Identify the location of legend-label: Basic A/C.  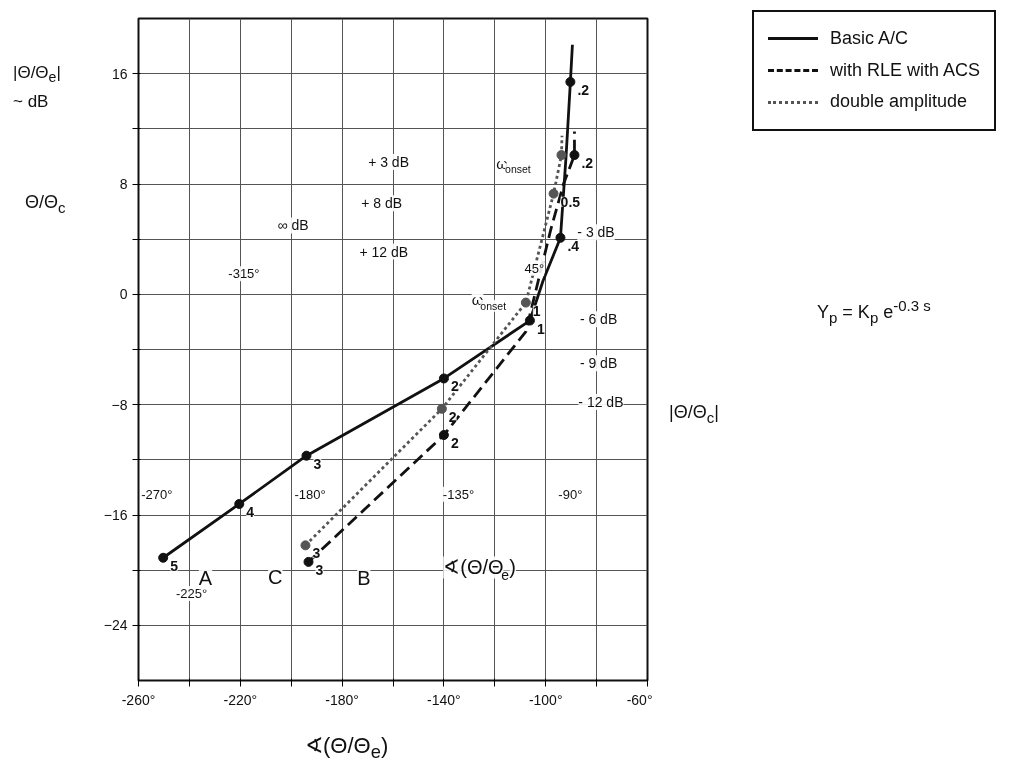
(869, 38).